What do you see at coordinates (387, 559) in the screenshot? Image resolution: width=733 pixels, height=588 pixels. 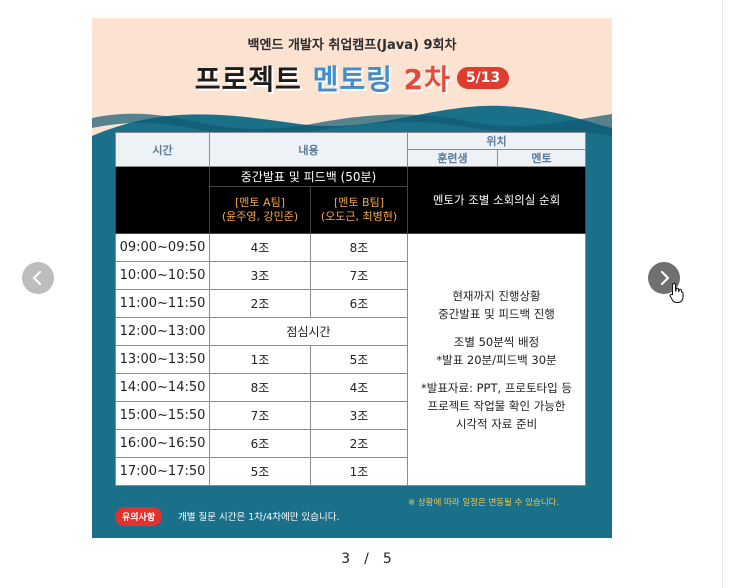 I see `pager-total: 5` at bounding box center [387, 559].